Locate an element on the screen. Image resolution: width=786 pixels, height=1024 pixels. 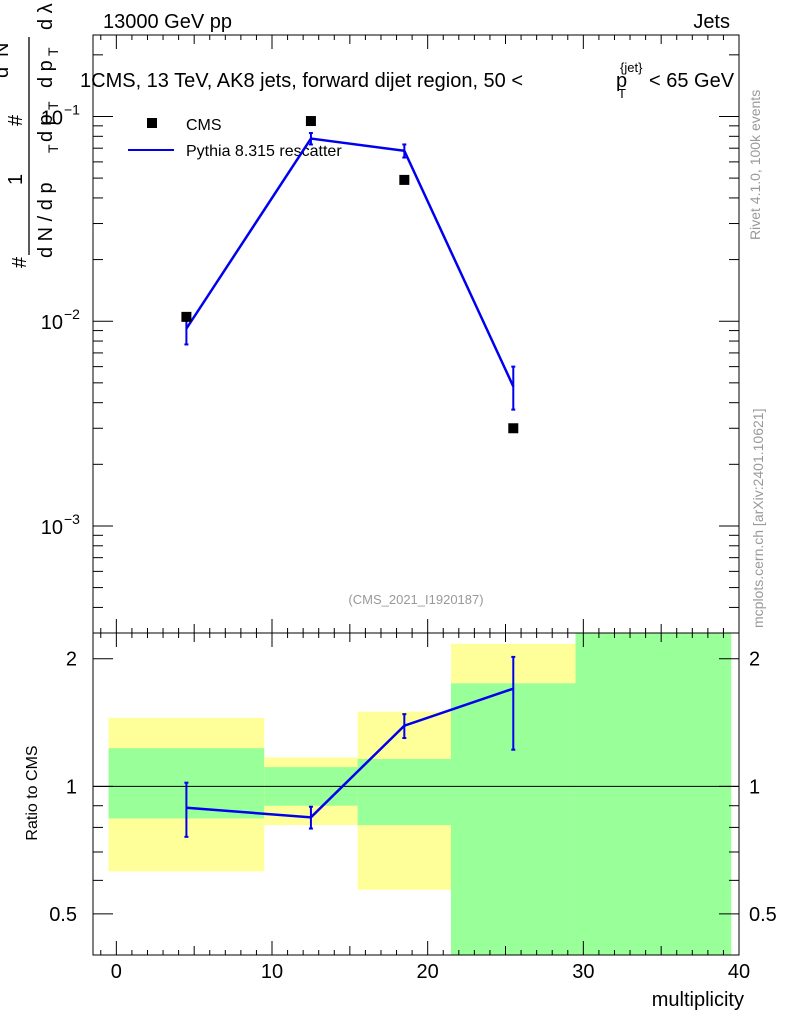
main-y-tick-exponent: −3 is located at coordinates (72, 519).